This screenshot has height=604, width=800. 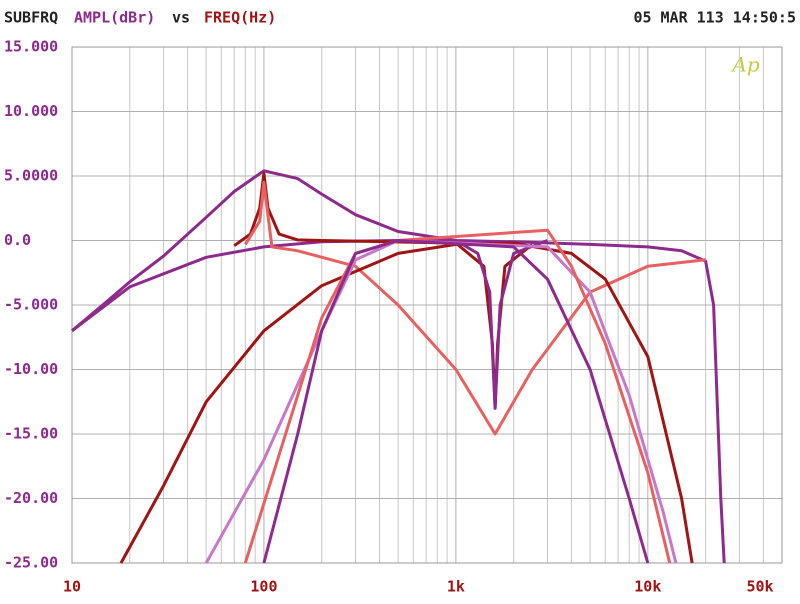 What do you see at coordinates (647, 587) in the screenshot?
I see `x-tick-label: 10k` at bounding box center [647, 587].